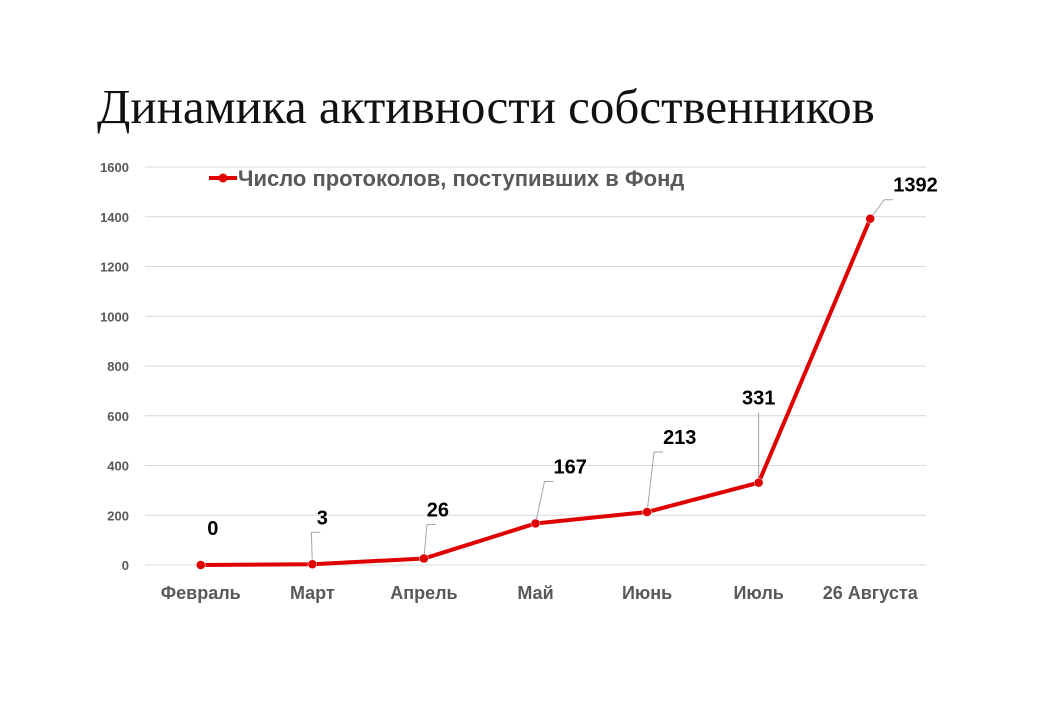  What do you see at coordinates (915, 186) in the screenshot?
I see `data-label: 1392` at bounding box center [915, 186].